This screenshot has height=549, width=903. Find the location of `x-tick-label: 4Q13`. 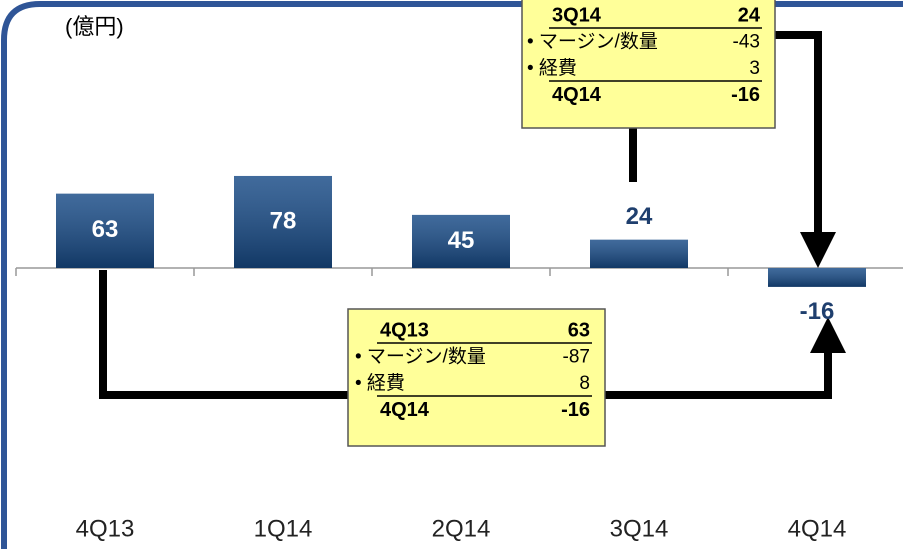

x-tick-label: 4Q13 is located at coordinates (105, 528).